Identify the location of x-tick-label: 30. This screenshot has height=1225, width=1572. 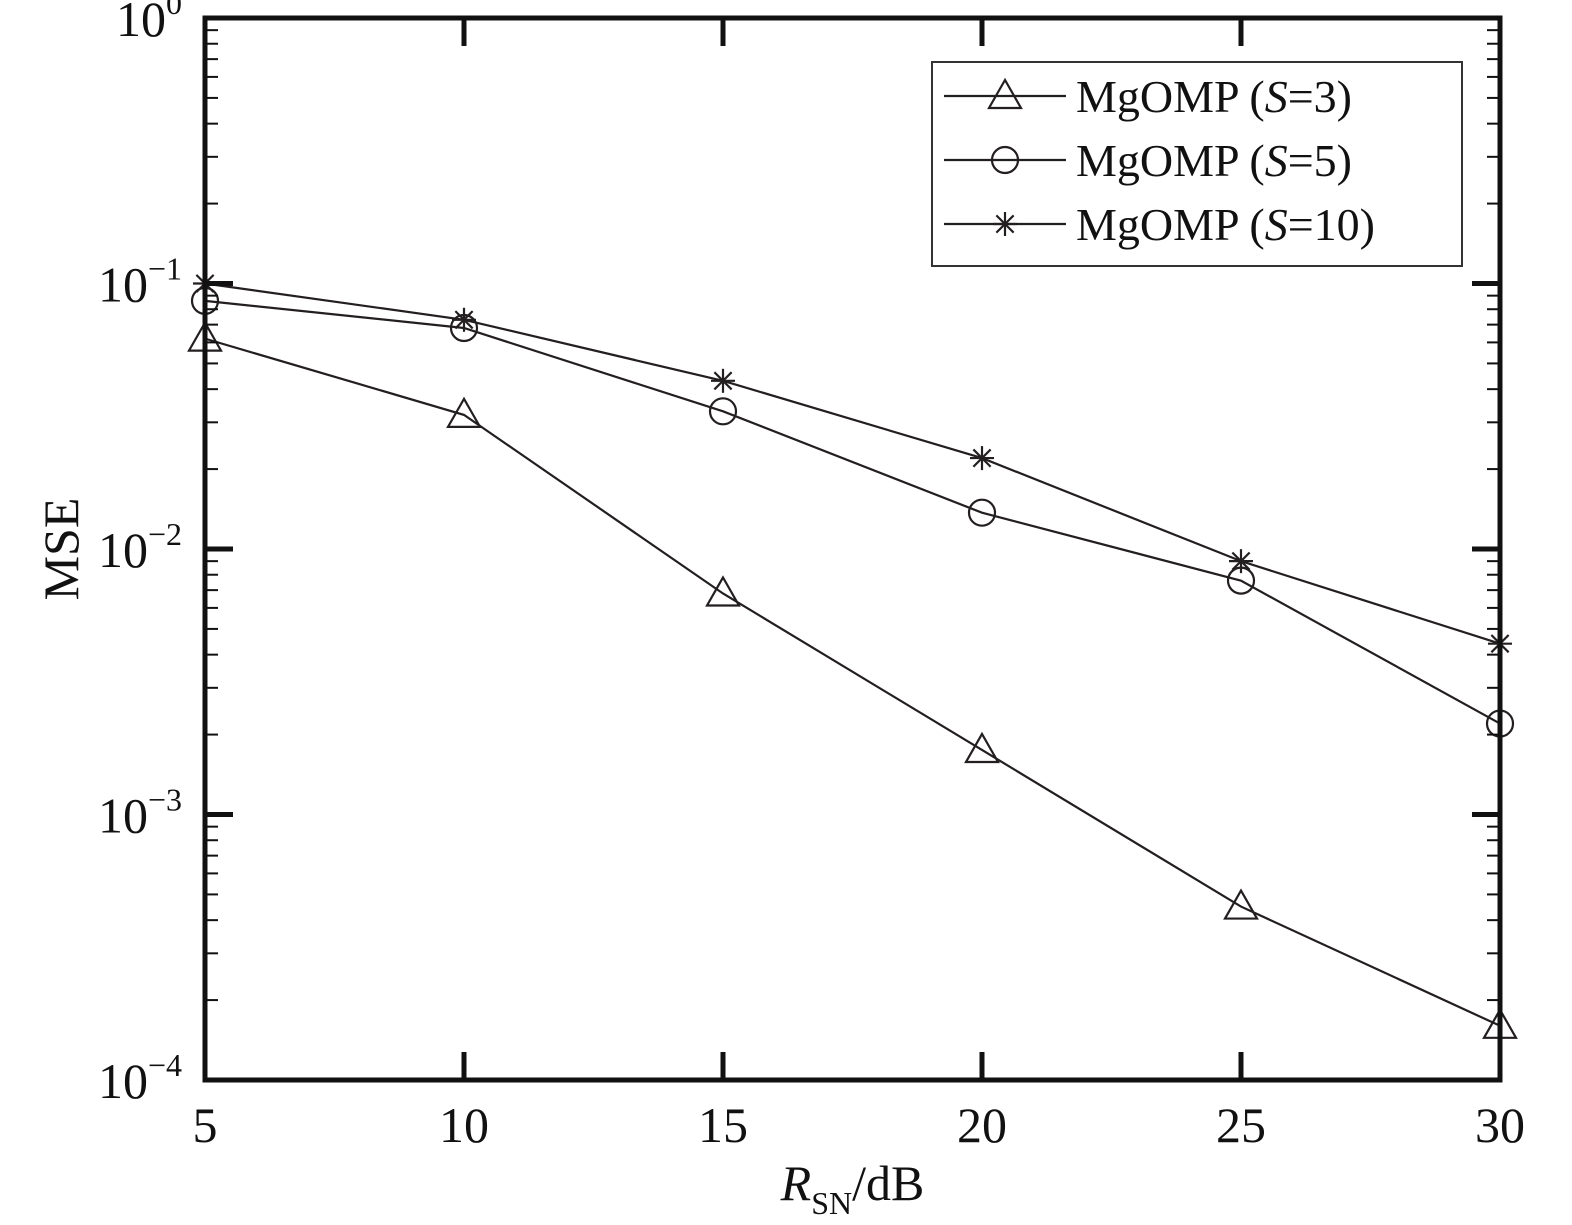
(1500, 1125).